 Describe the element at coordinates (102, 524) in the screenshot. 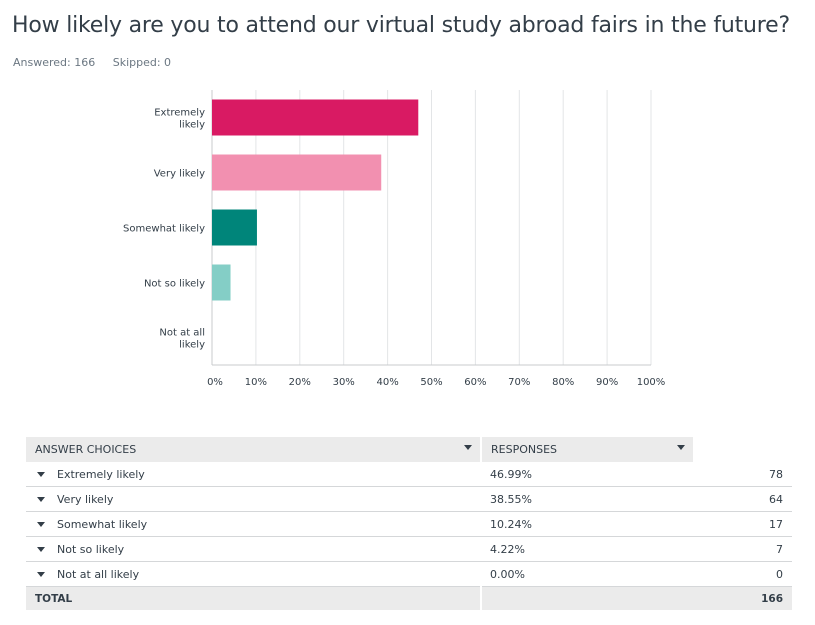

I see `answer-choice-label: Somewhat likely` at that location.